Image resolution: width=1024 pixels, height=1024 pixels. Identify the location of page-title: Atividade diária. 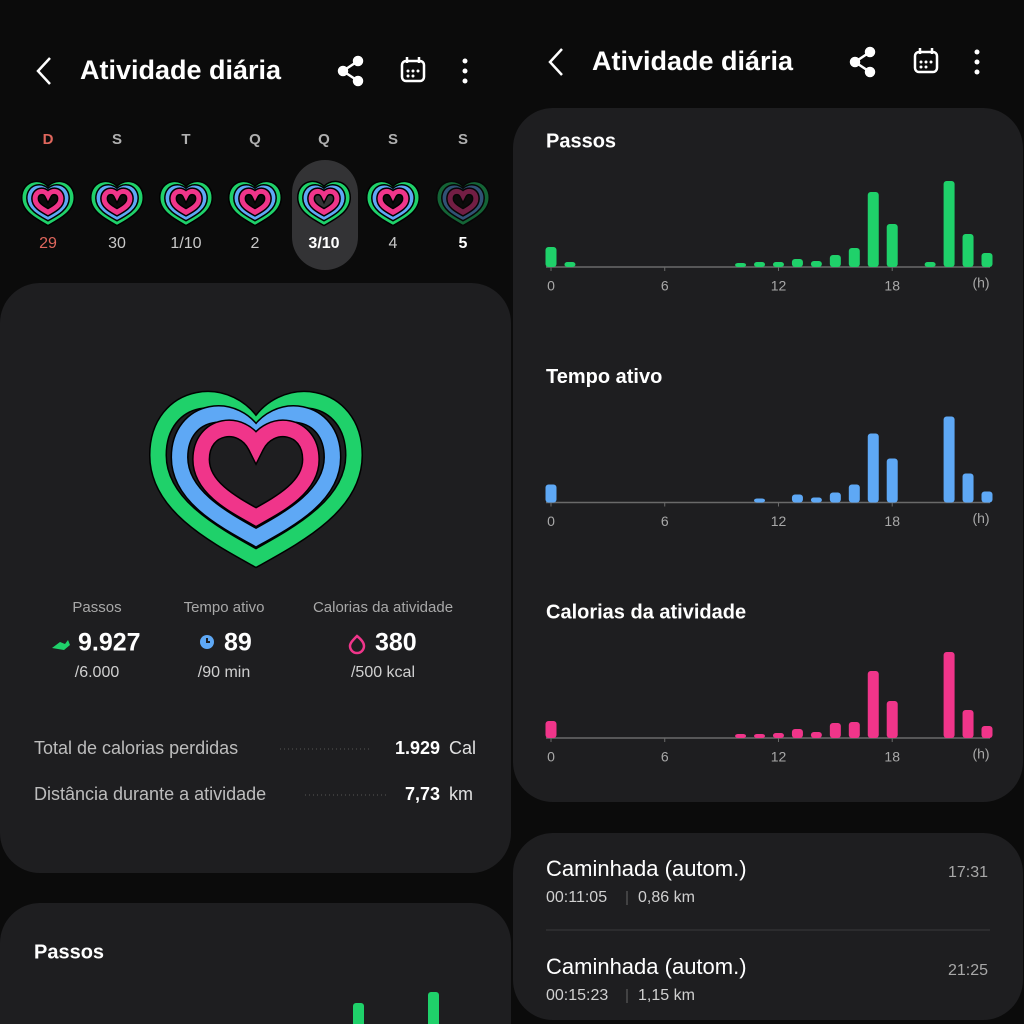
(693, 61).